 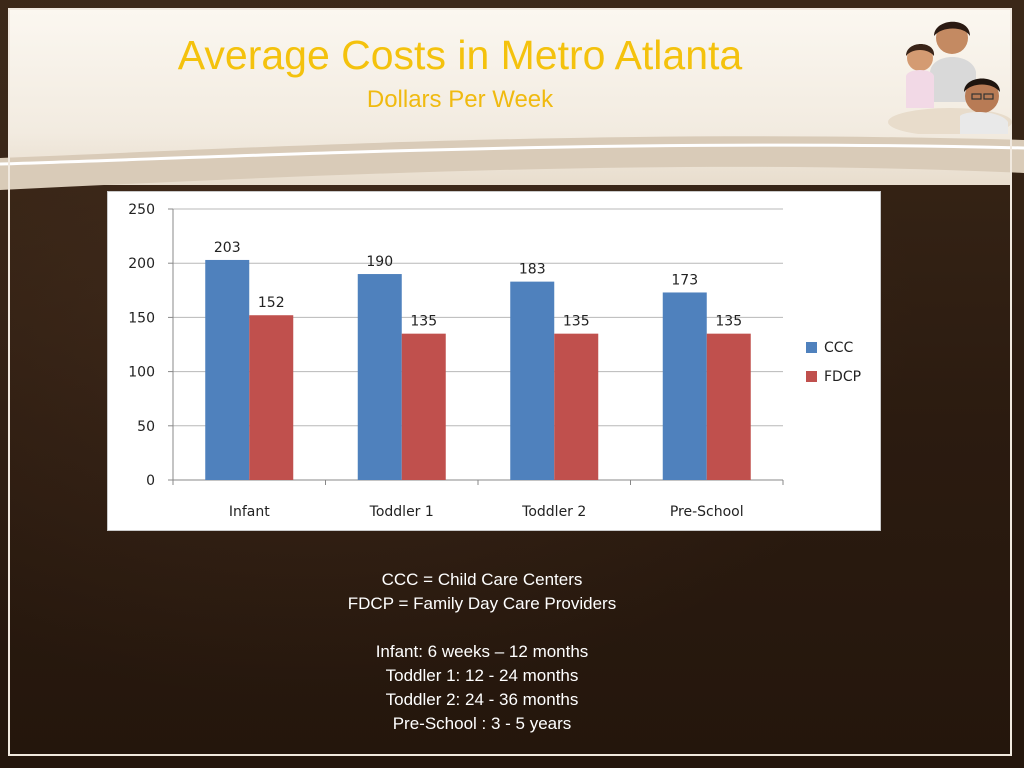 I want to click on legend-swatch-fdcp, so click(x=811, y=376).